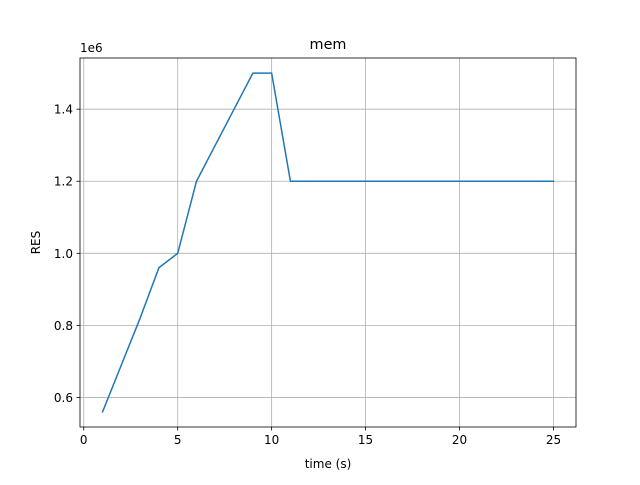 The image size is (640, 485). I want to click on x-tick-label: 5, so click(178, 440).